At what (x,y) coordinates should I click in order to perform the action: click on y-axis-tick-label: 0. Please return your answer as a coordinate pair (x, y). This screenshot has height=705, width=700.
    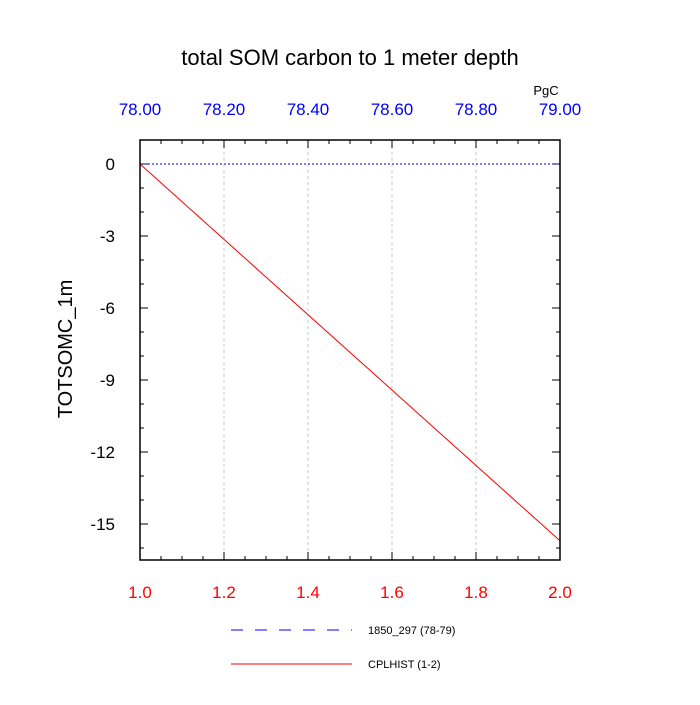
    Looking at the image, I should click on (110, 164).